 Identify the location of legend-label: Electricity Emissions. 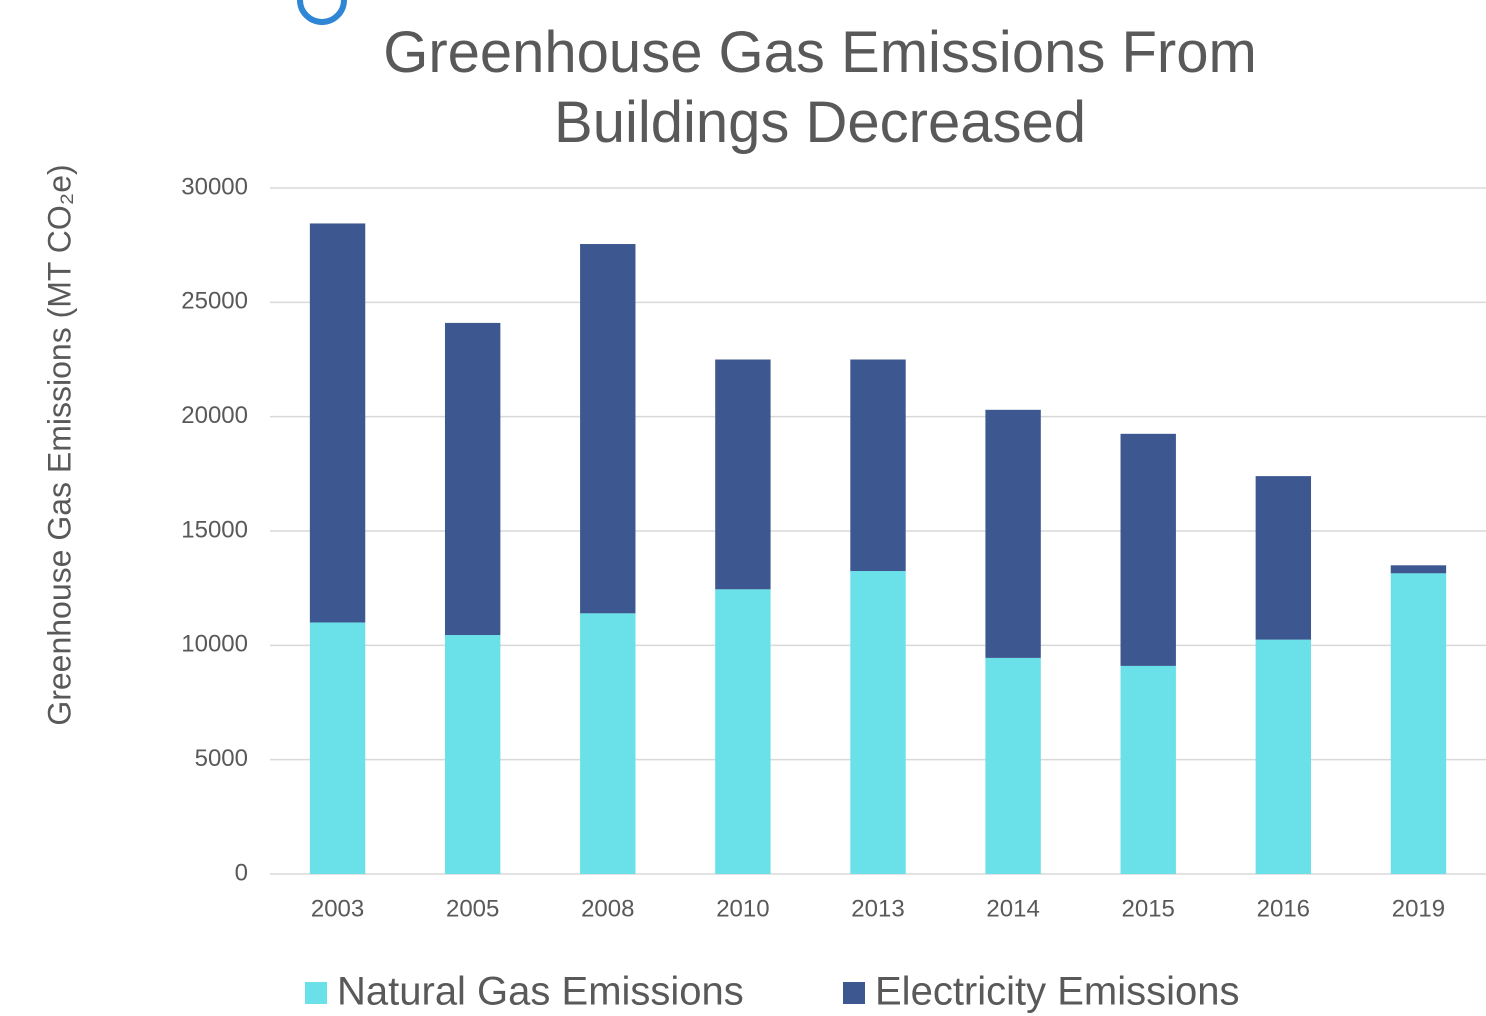
(1057, 992).